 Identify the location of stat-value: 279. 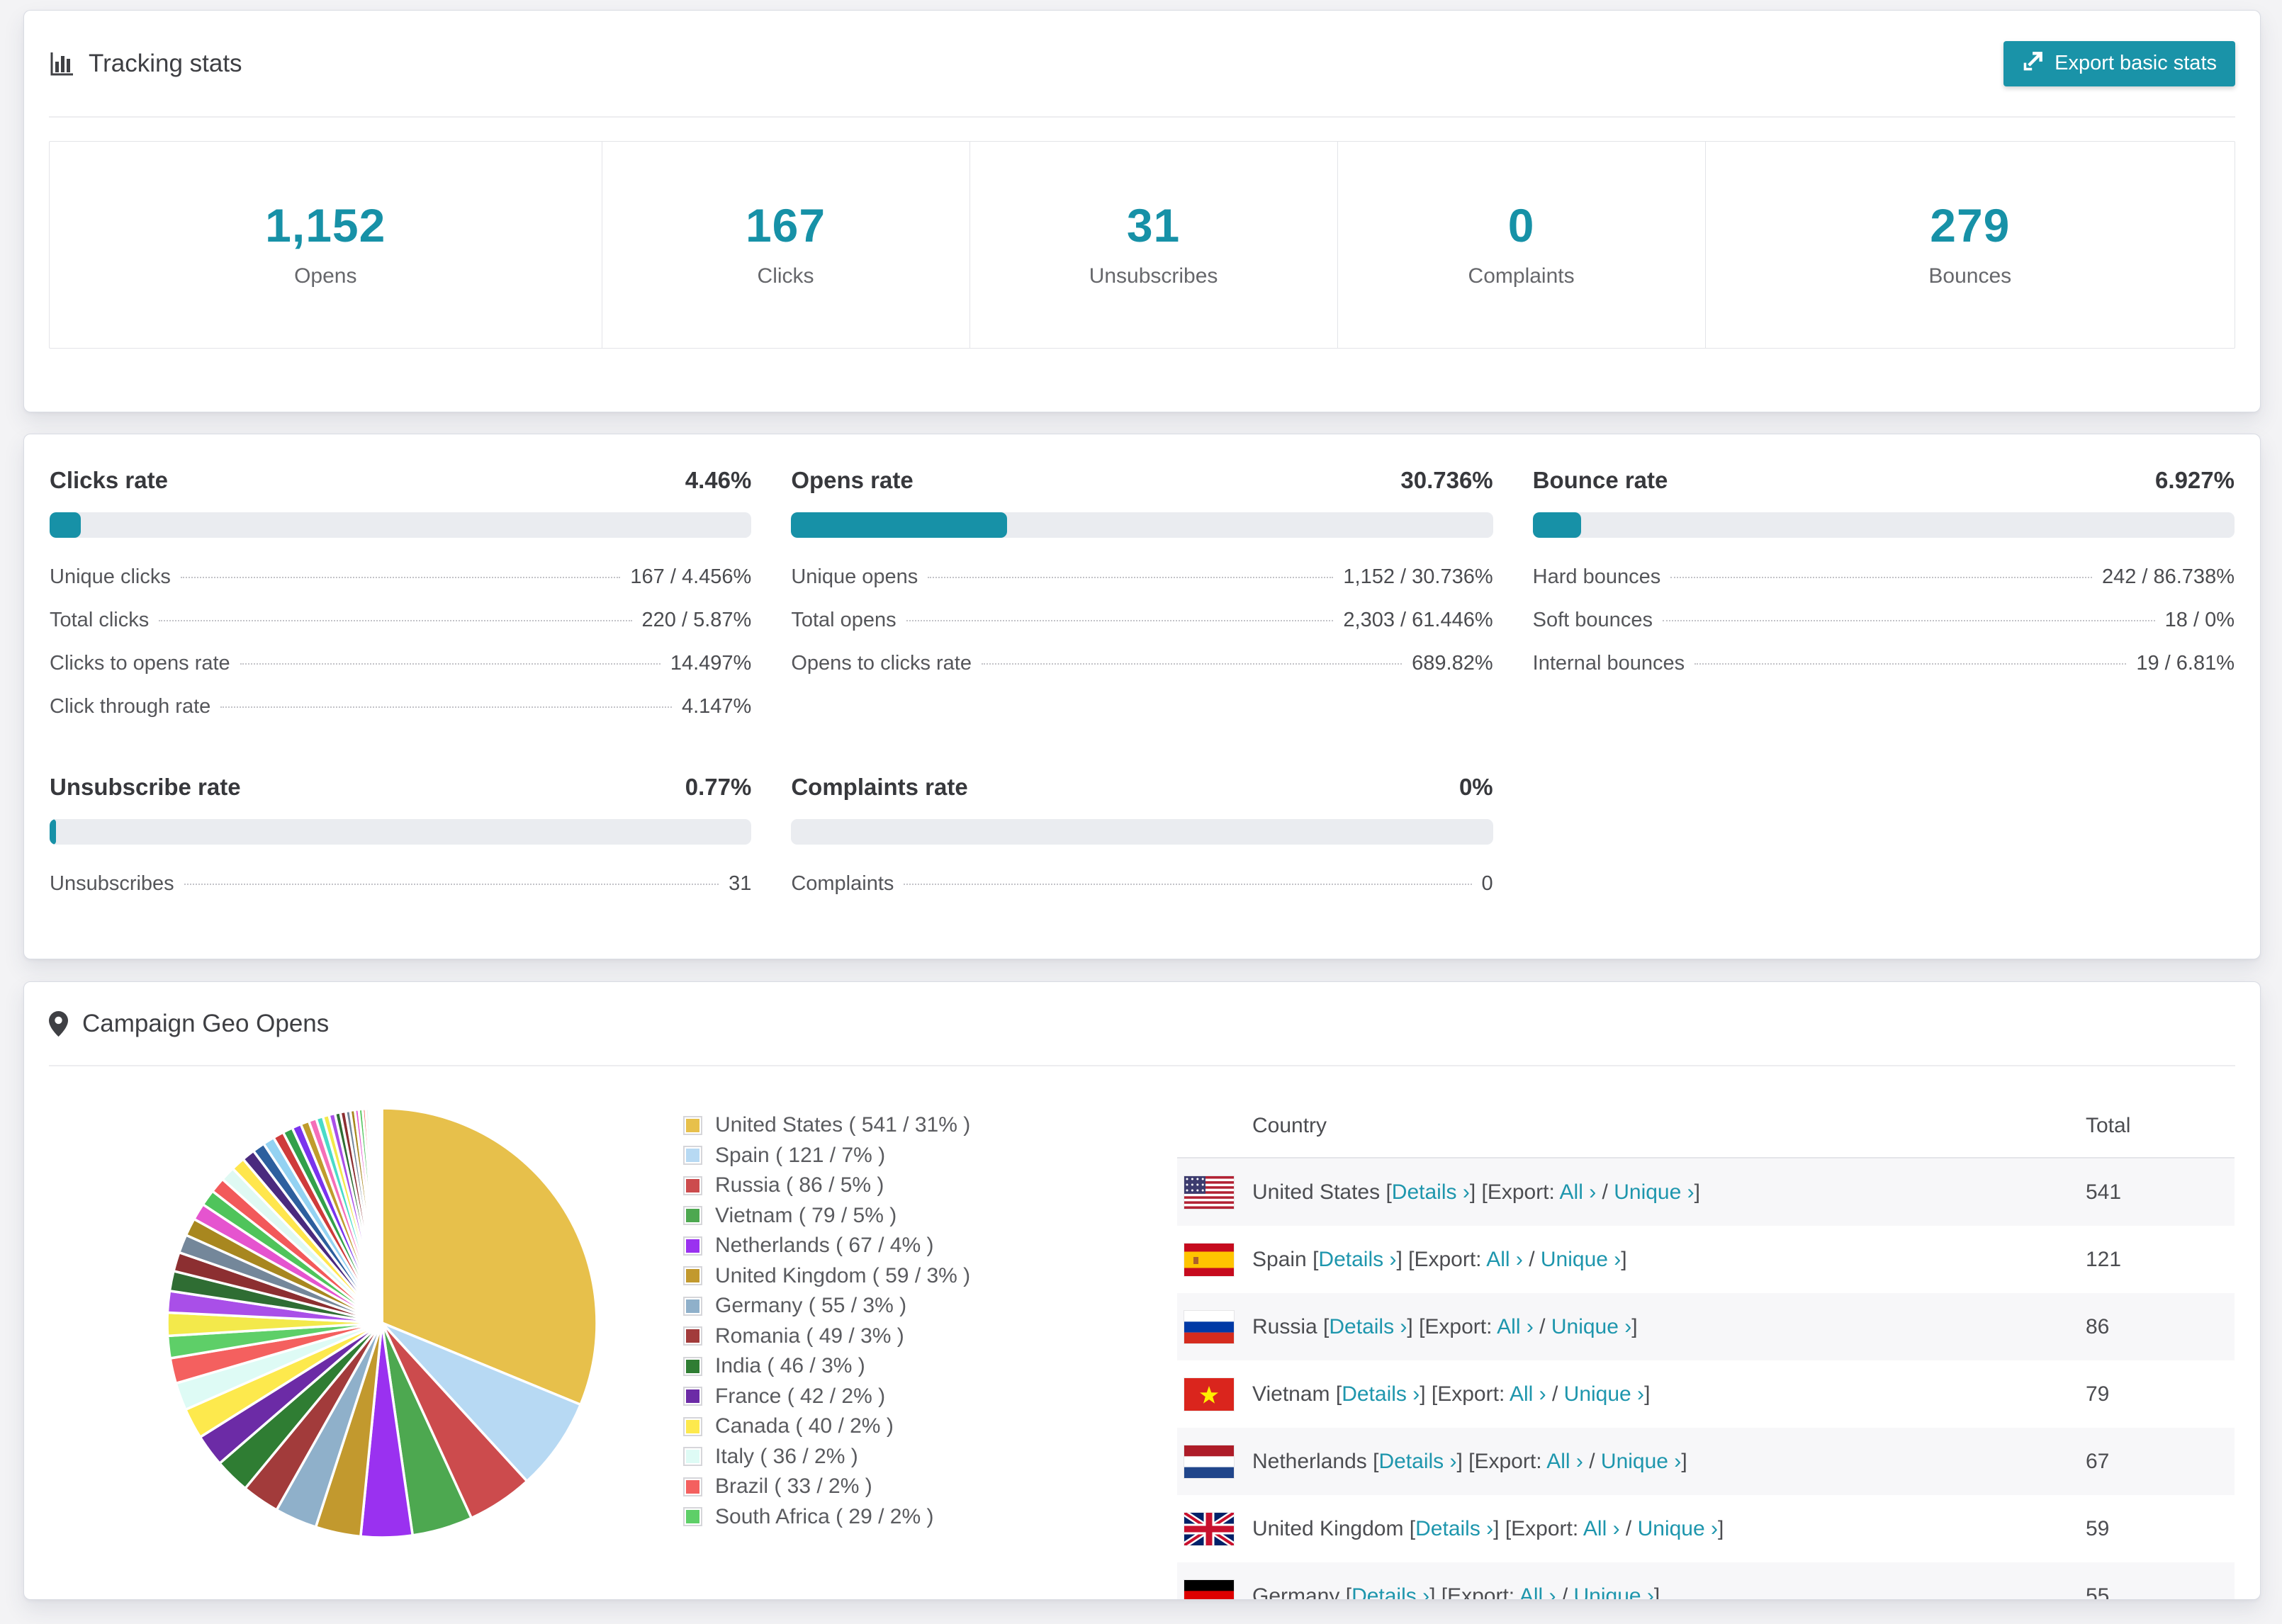
(1971, 226).